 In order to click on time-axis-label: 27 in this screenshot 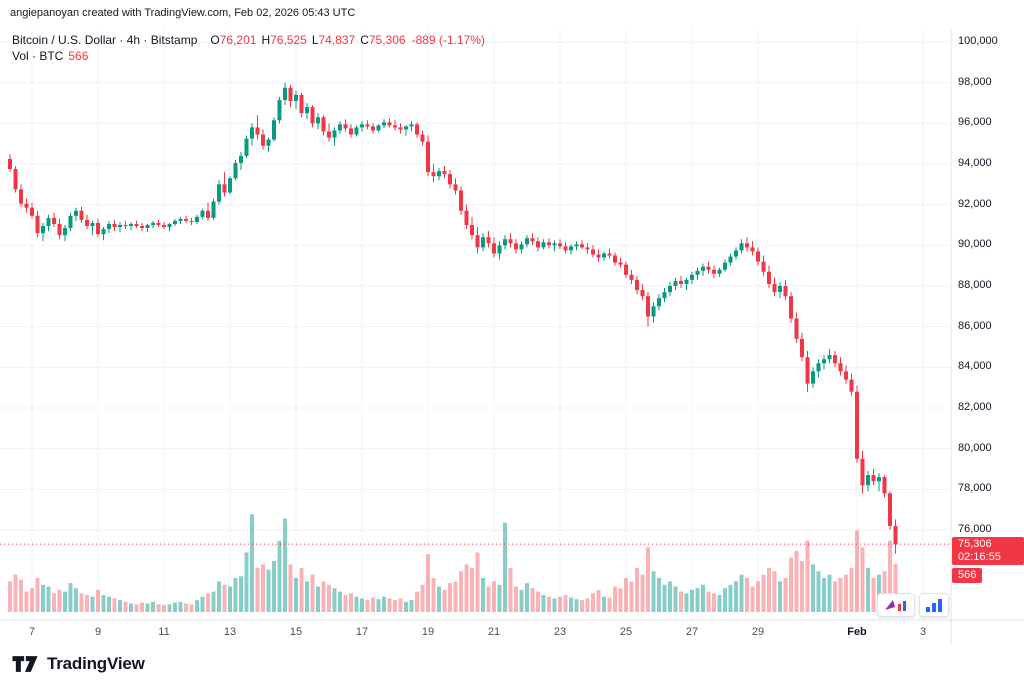, I will do `click(692, 632)`.